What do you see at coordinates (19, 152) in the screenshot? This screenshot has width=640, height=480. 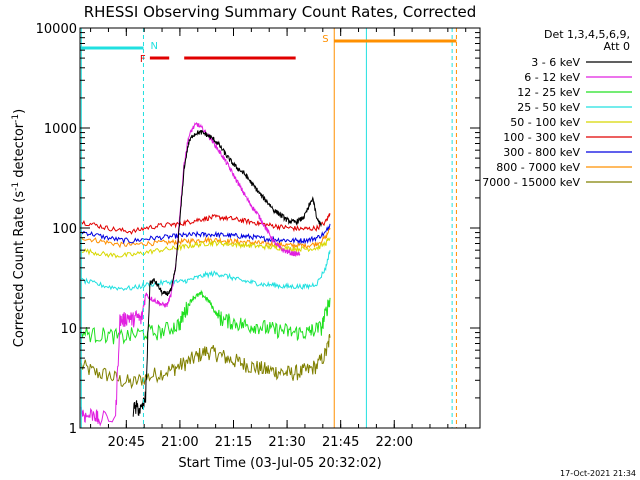 I see `y-axis-label-mid: detector` at bounding box center [19, 152].